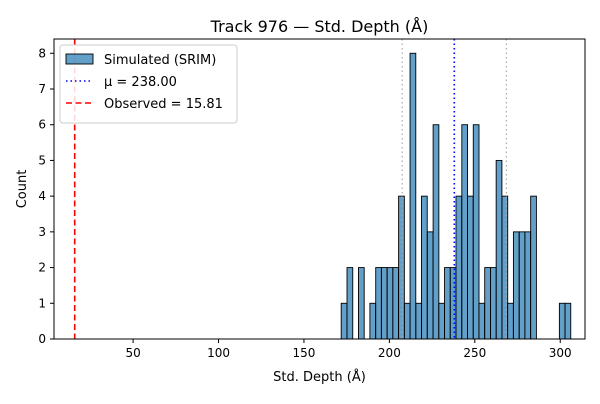  What do you see at coordinates (42, 125) in the screenshot?
I see `y-tick-label: 6` at bounding box center [42, 125].